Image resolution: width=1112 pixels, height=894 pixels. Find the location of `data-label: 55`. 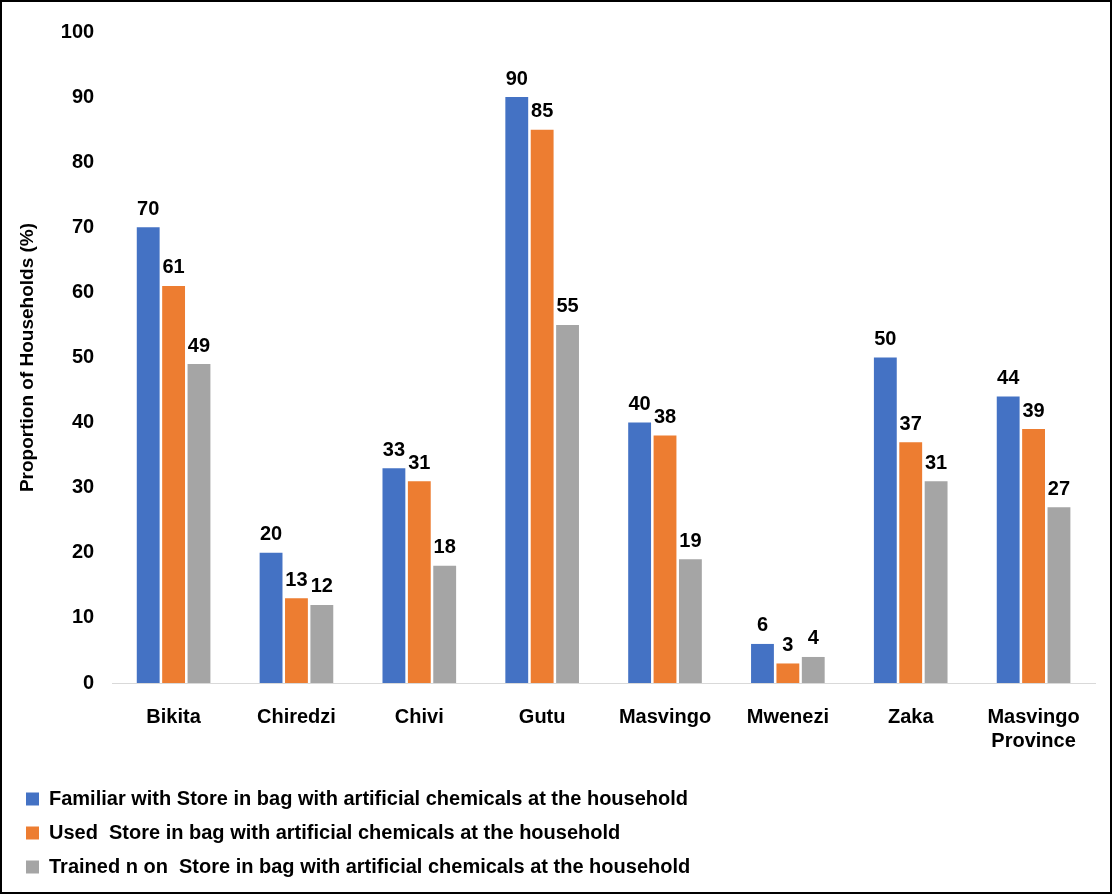

data-label: 55 is located at coordinates (567, 305).